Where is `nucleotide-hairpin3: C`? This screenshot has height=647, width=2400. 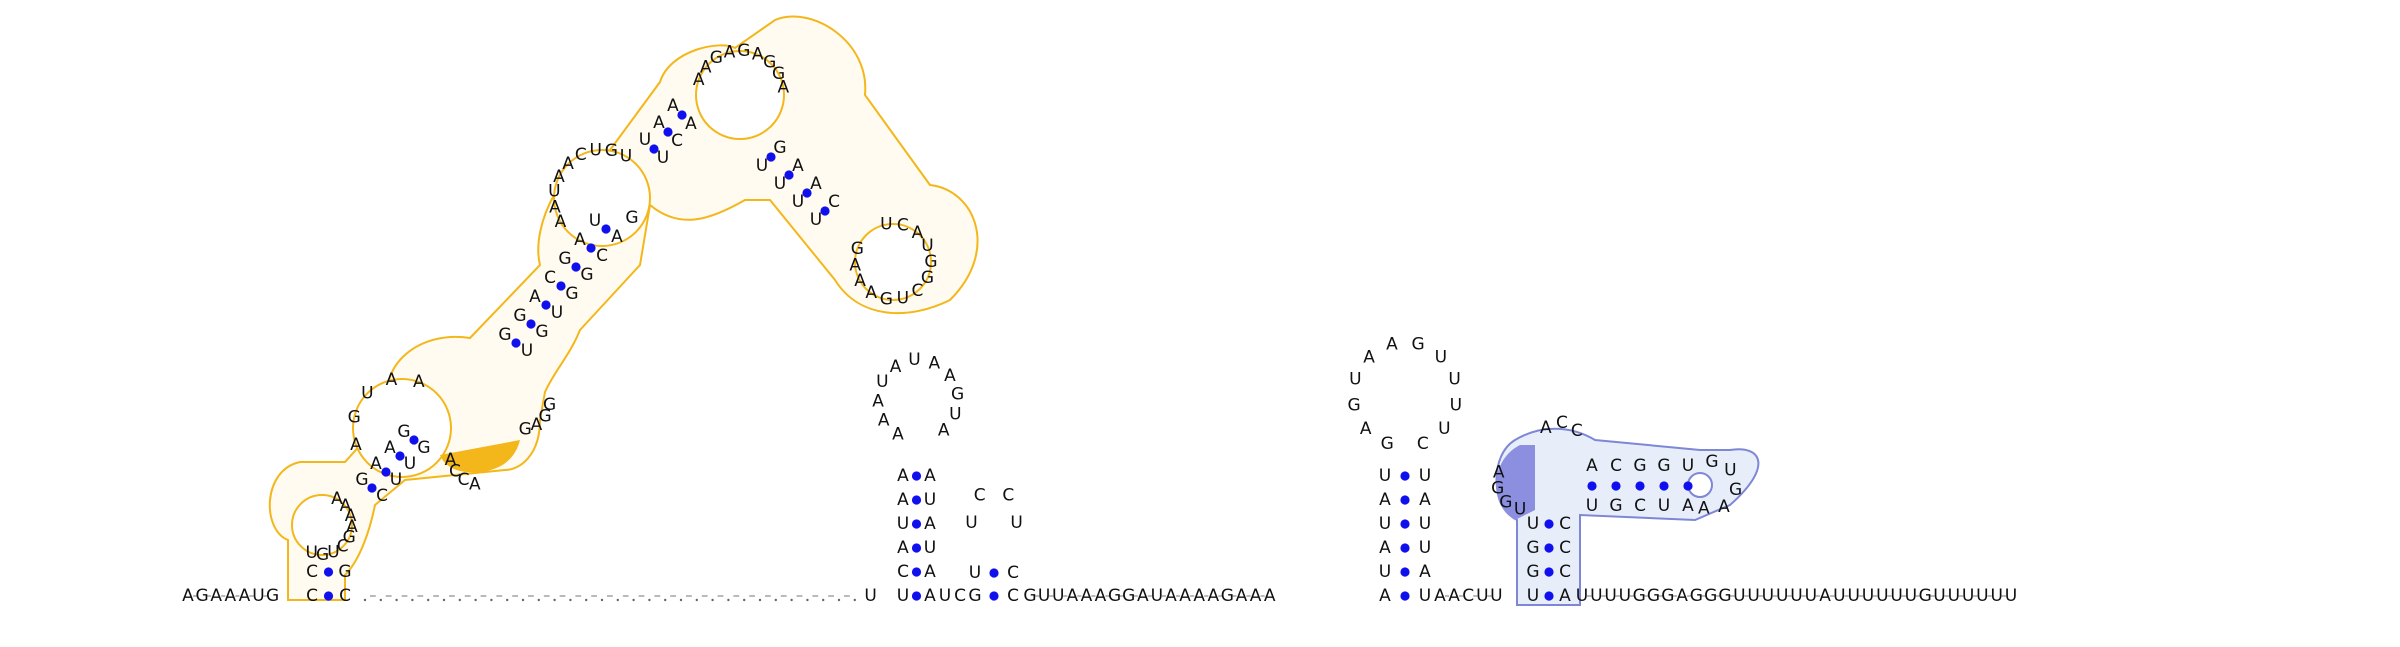
nucleotide-hairpin3: C is located at coordinates (1013, 573).